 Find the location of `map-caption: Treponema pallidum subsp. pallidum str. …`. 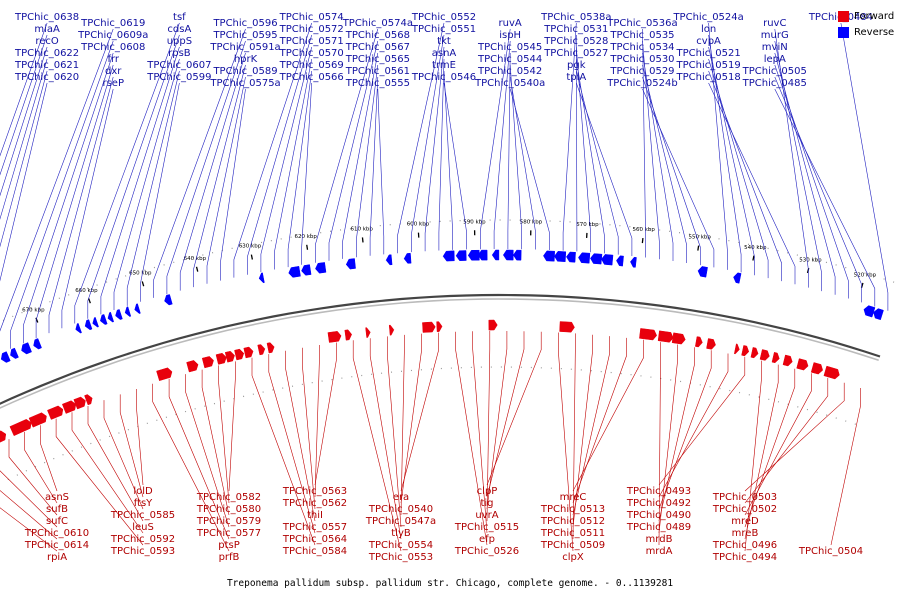

map-caption: Treponema pallidum subsp. pallidum str. … is located at coordinates (450, 583).